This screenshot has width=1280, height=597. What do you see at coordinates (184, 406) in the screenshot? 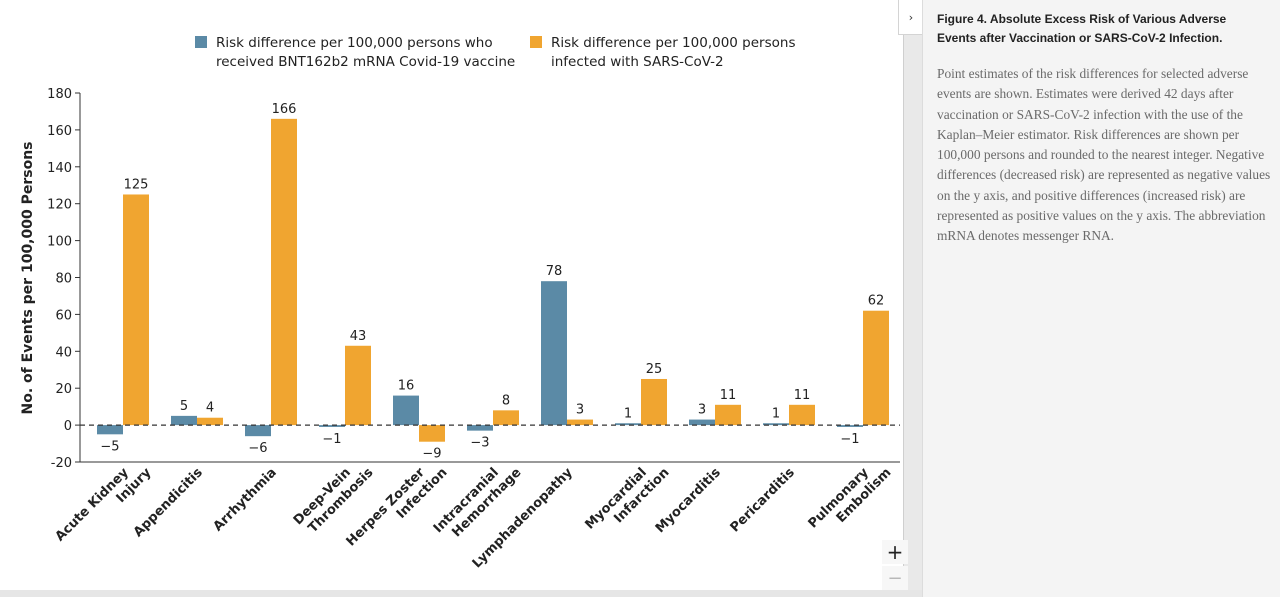
I see `vaccine-data-label: 5` at bounding box center [184, 406].